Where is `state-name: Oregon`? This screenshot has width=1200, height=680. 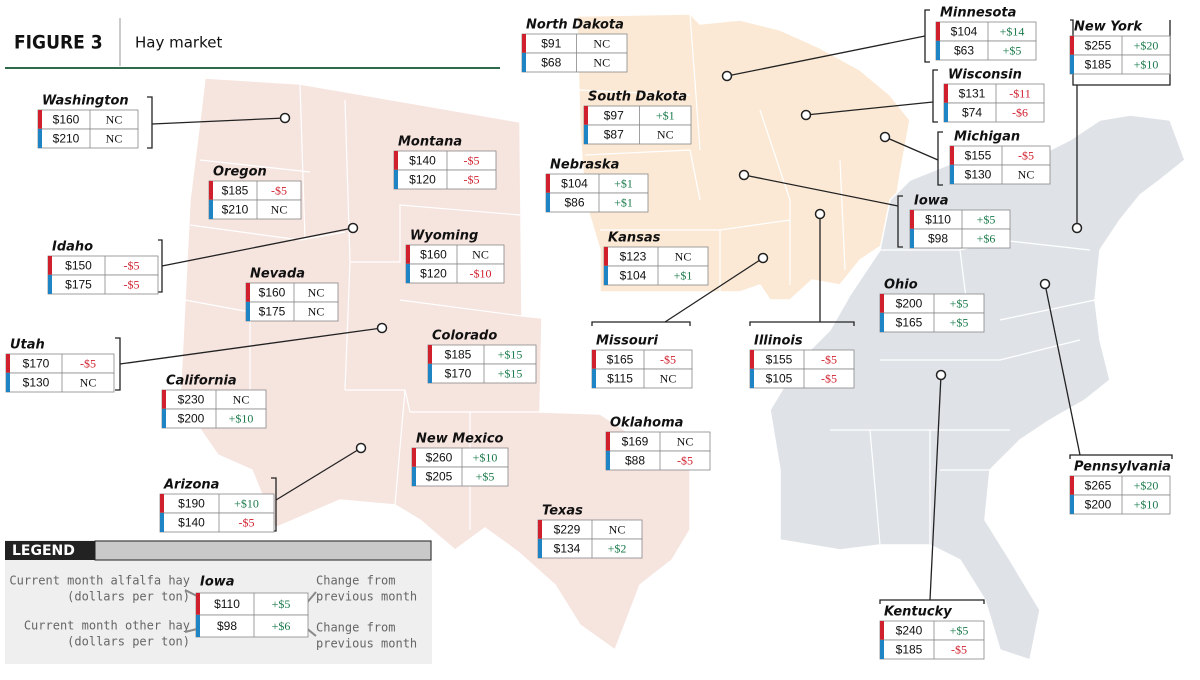 state-name: Oregon is located at coordinates (240, 172).